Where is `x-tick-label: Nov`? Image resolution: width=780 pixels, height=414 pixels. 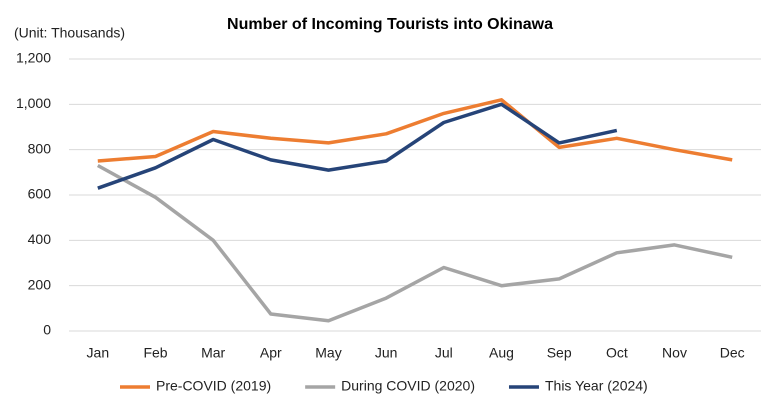 x-tick-label: Nov is located at coordinates (674, 353).